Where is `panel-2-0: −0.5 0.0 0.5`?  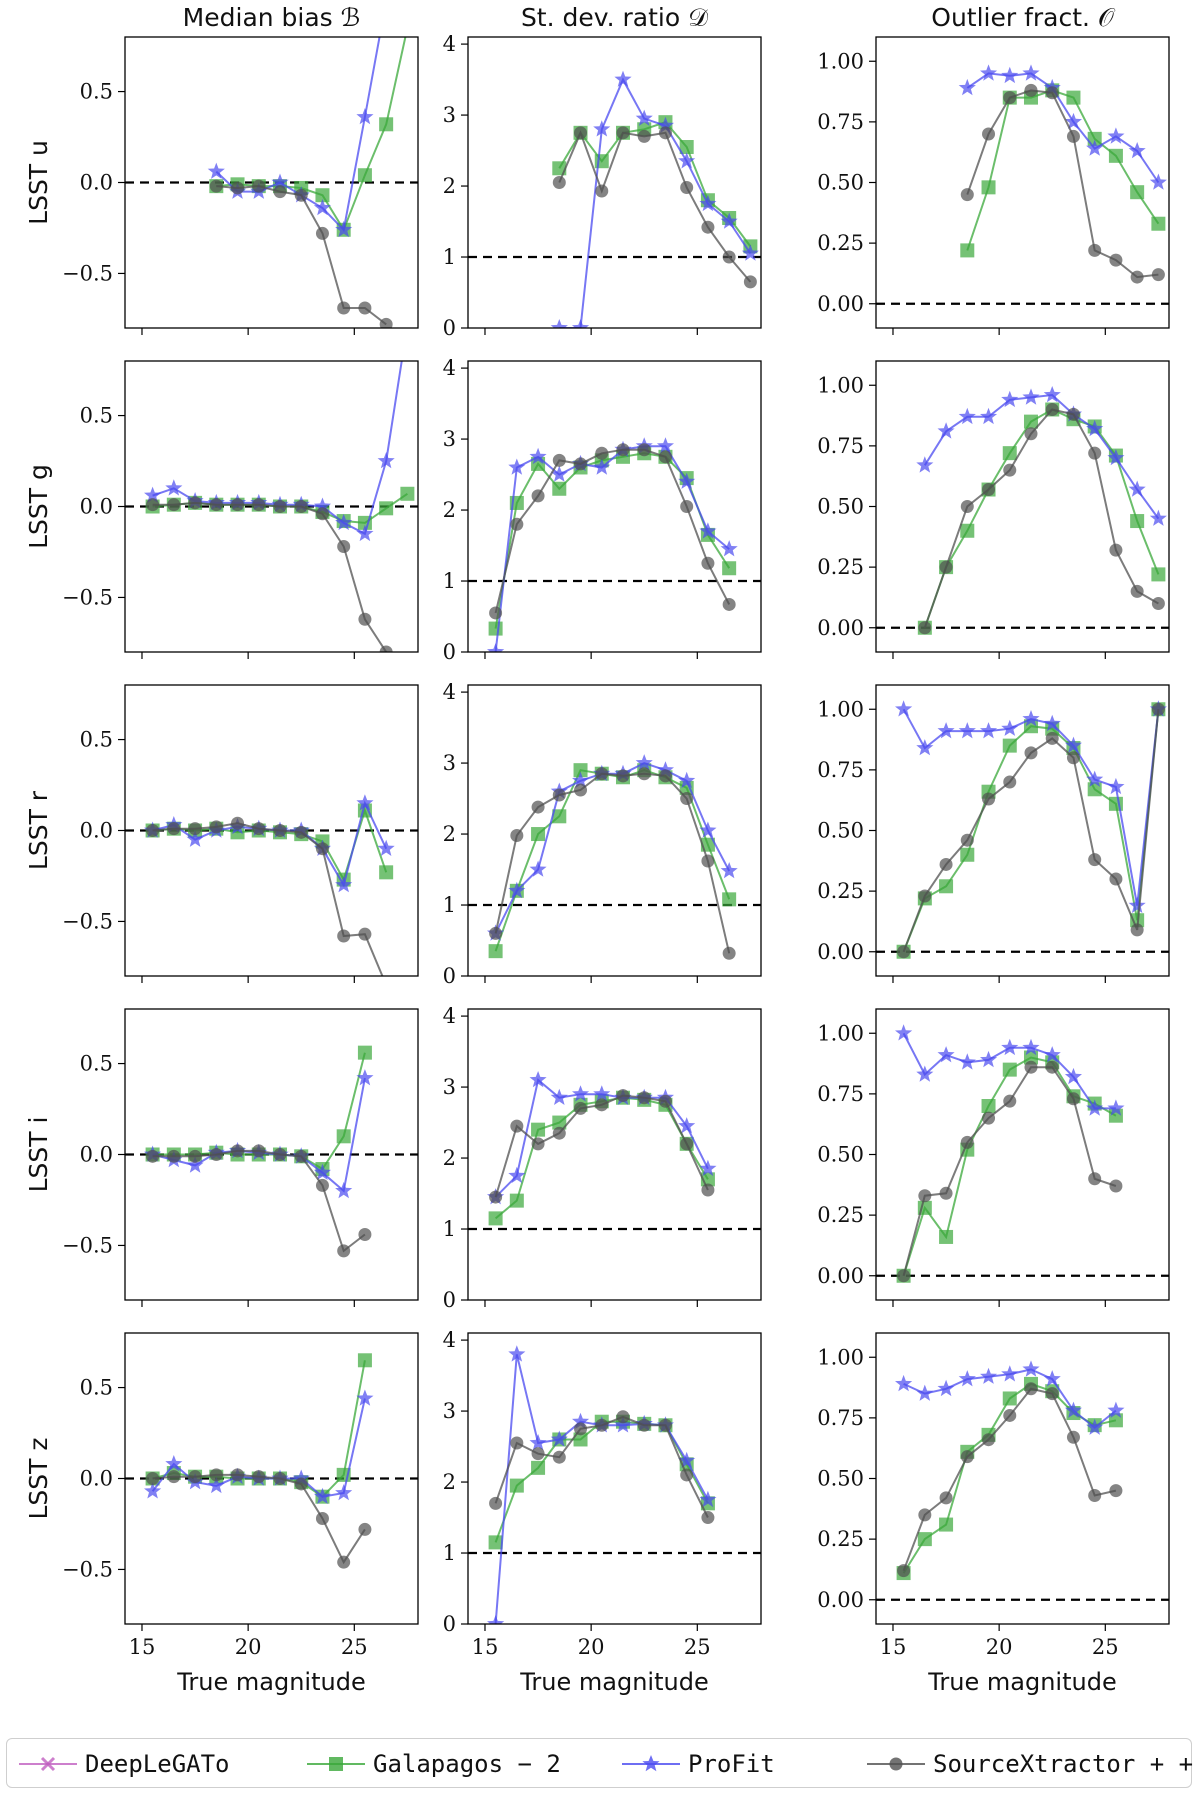
panel-2-0: −0.5 0.0 0.5 is located at coordinates (240, 833).